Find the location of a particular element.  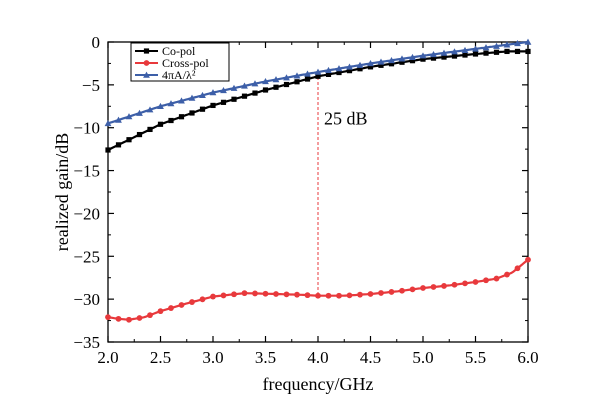

y-tick-label: −20 is located at coordinates (86, 213).